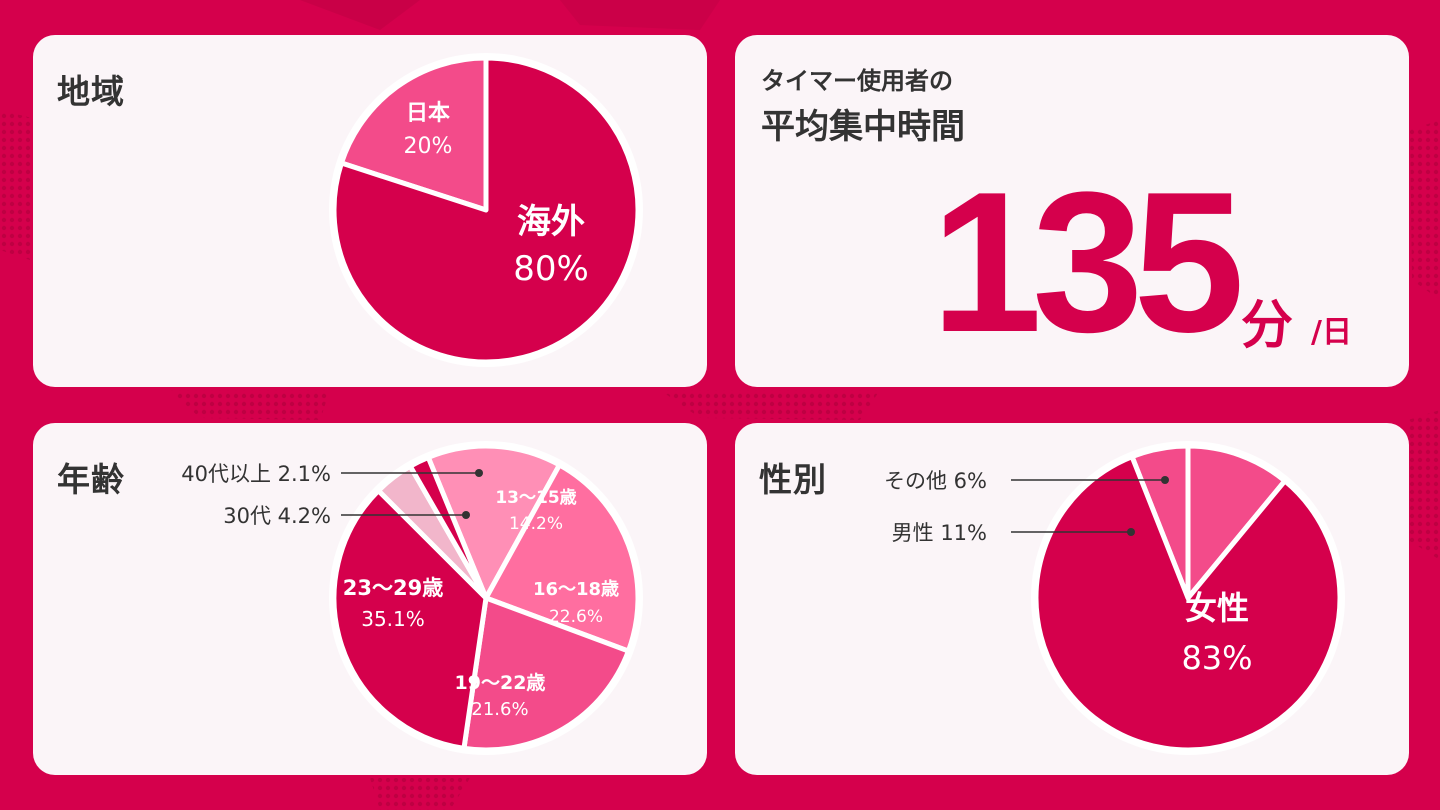  I want to click on age-title: 年齢, so click(91, 479).